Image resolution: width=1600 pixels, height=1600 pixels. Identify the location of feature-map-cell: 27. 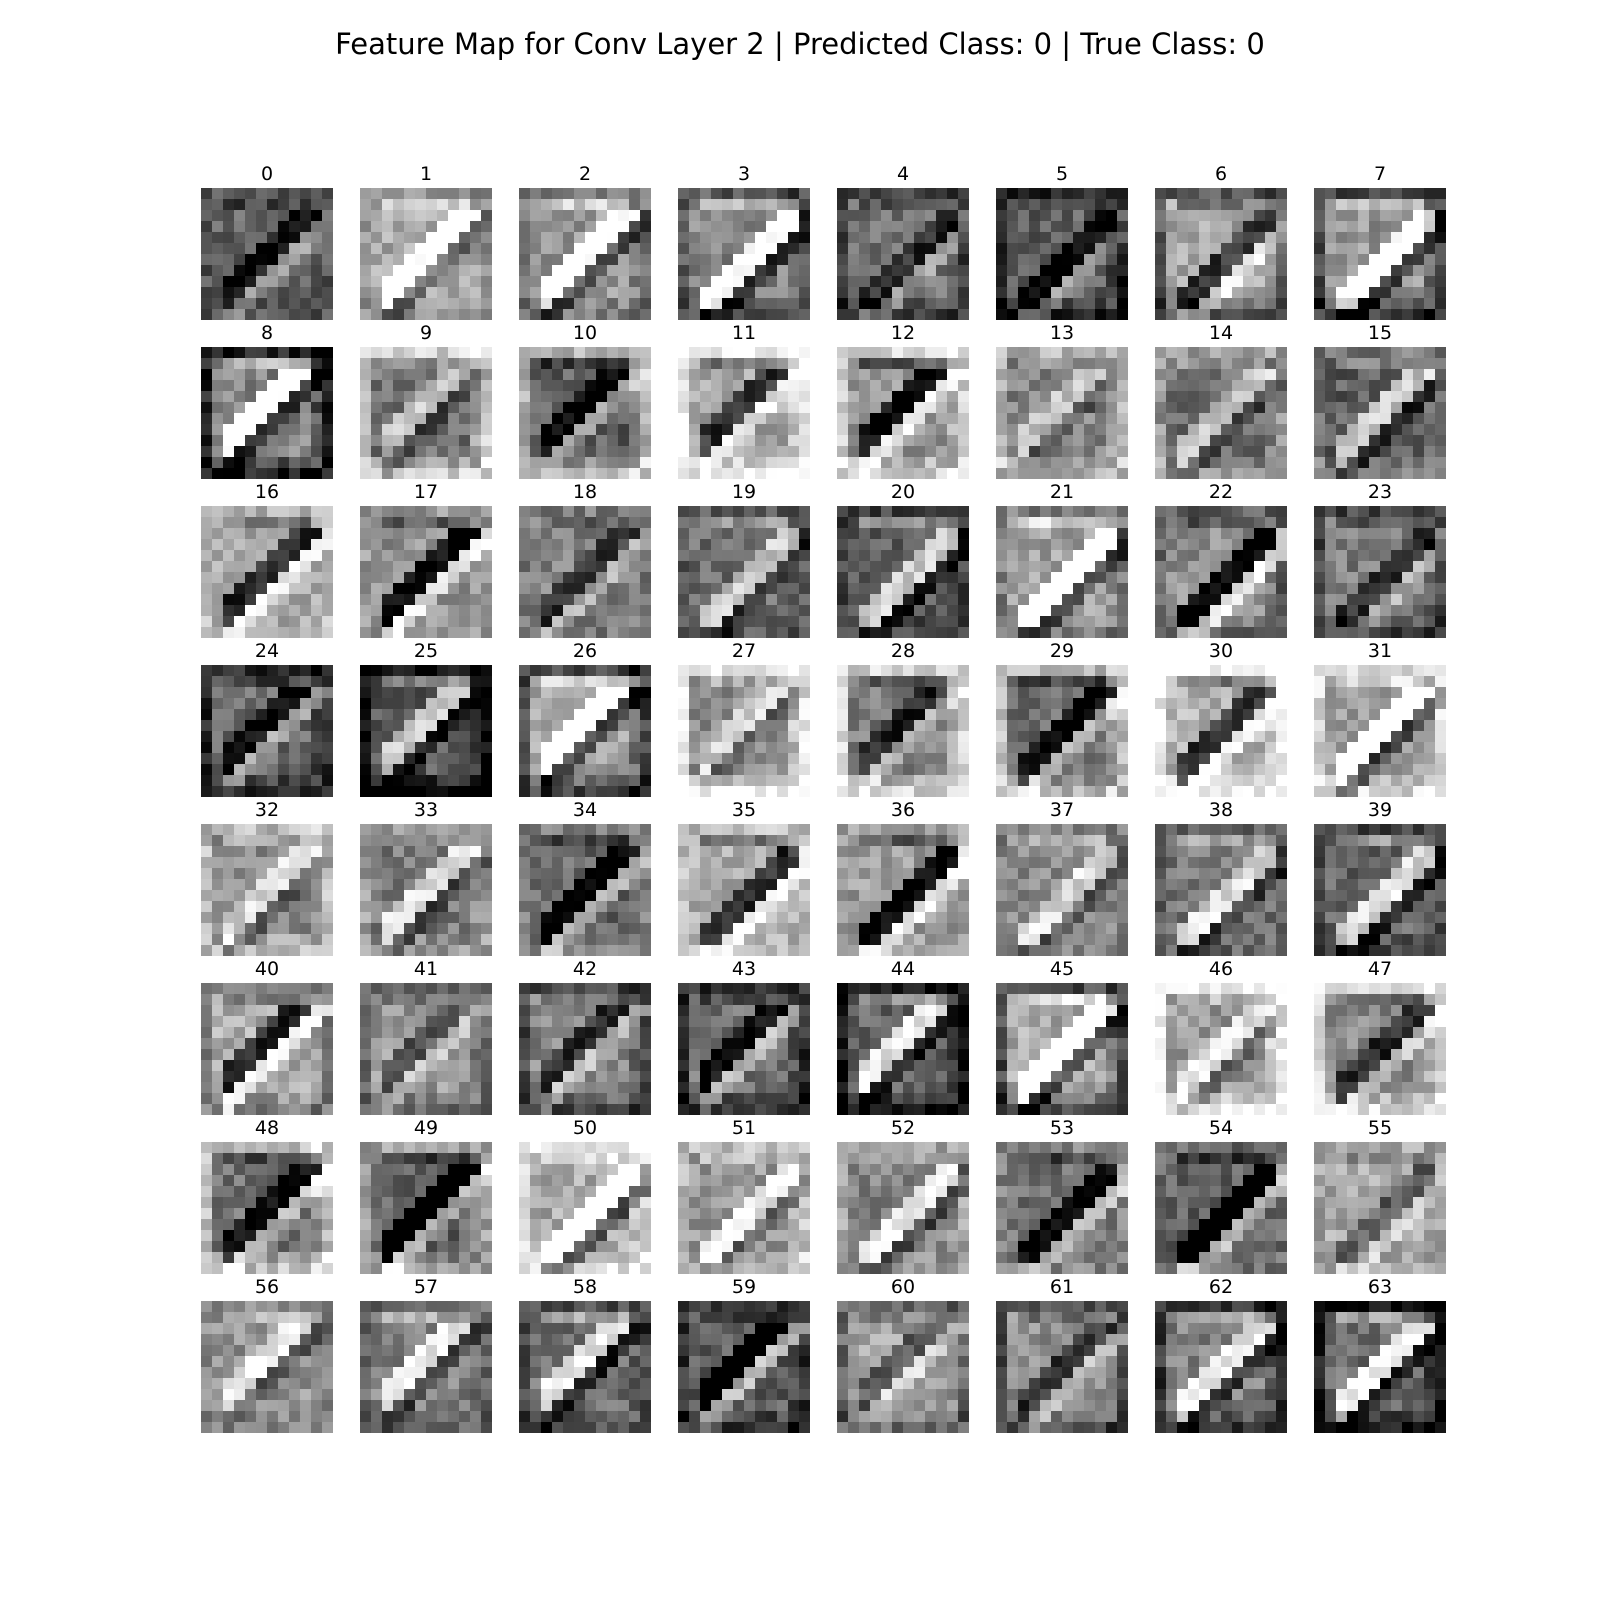
(744, 718).